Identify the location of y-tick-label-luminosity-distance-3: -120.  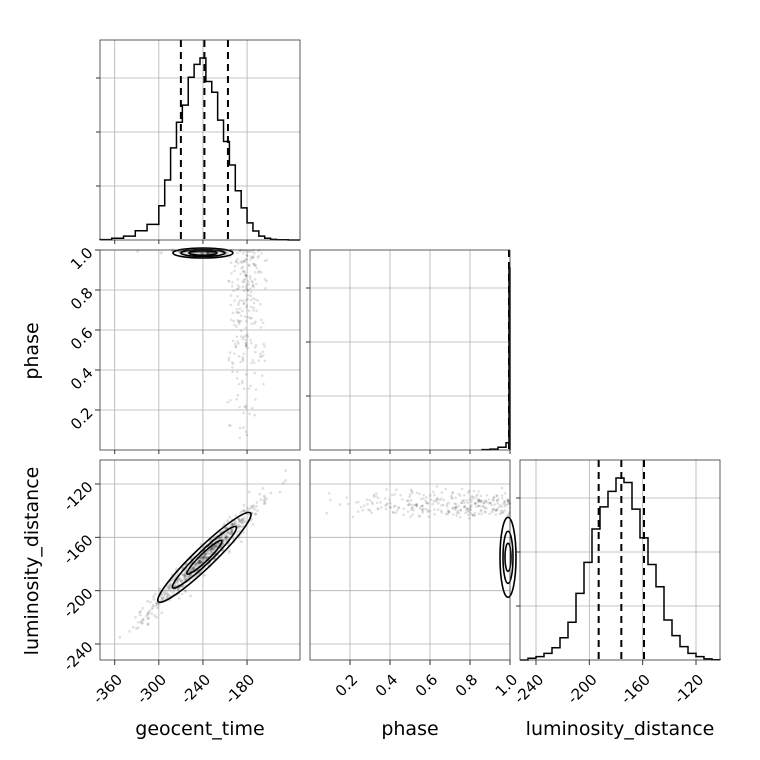
(78, 496).